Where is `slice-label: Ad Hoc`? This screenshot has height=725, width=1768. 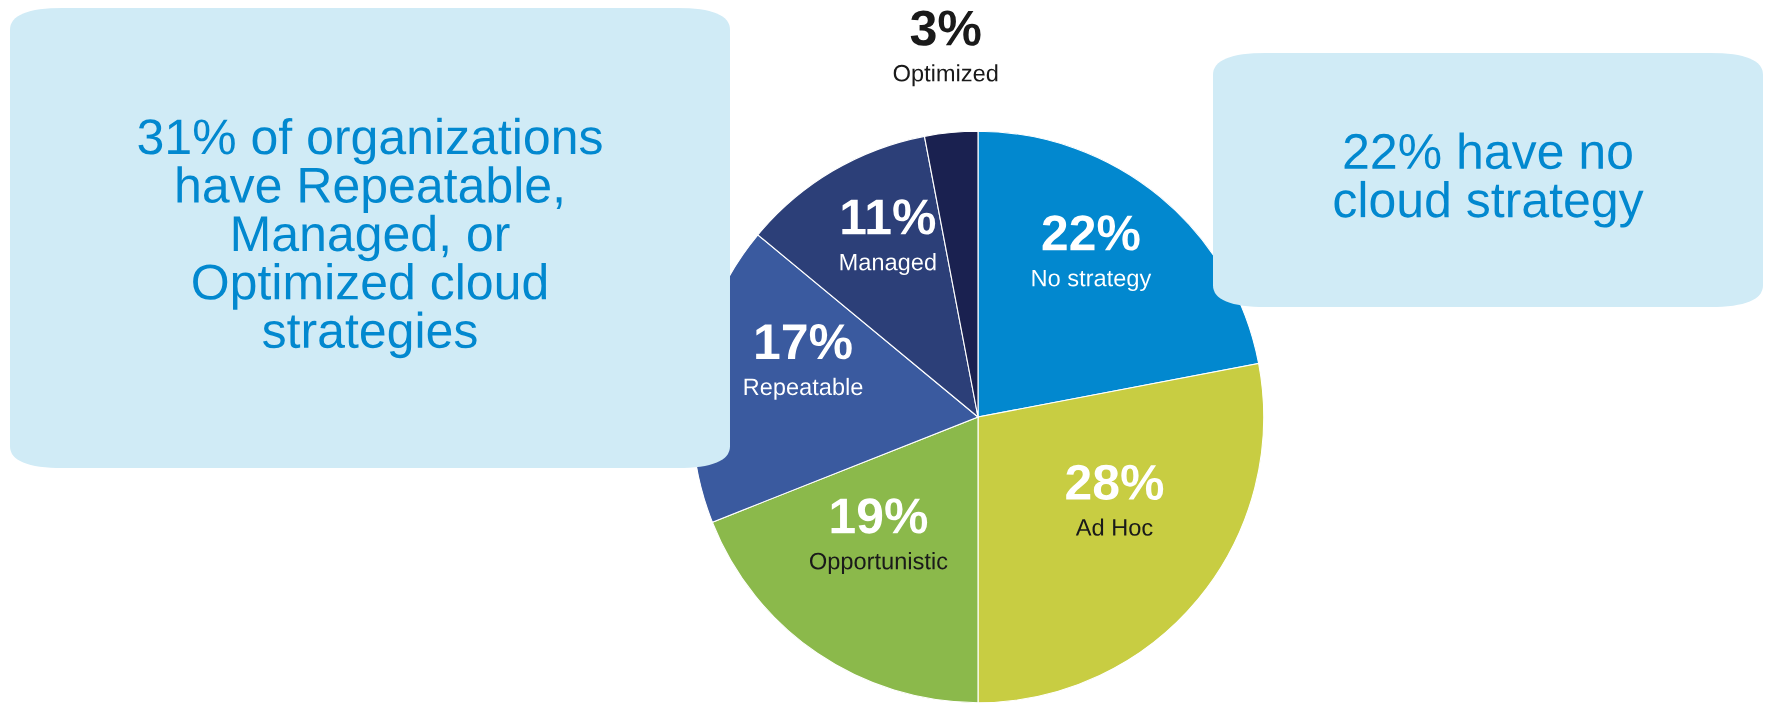 slice-label: Ad Hoc is located at coordinates (1114, 527).